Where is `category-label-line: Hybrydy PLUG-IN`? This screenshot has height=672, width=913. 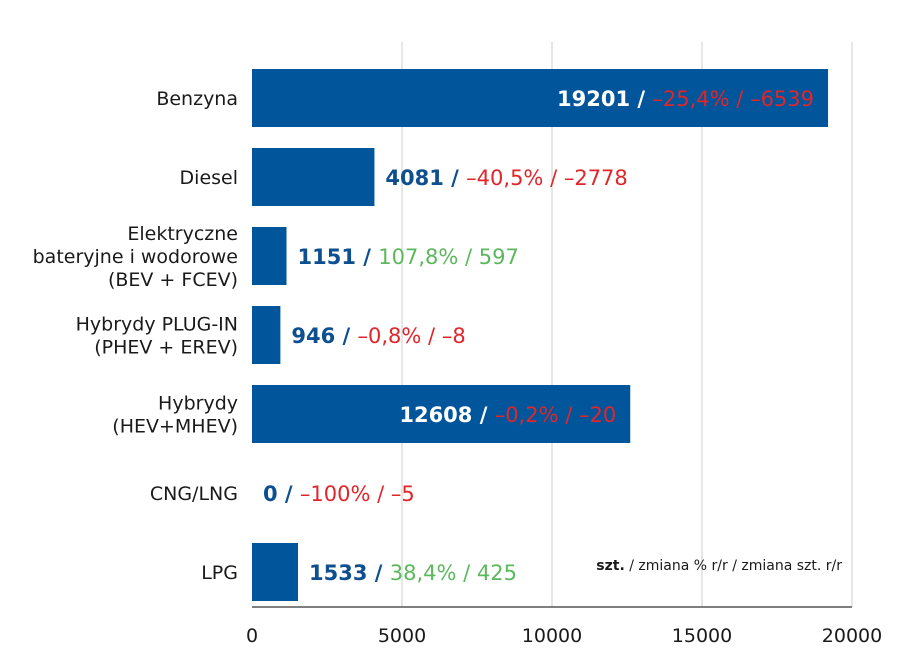
category-label-line: Hybrydy PLUG-IN is located at coordinates (157, 325).